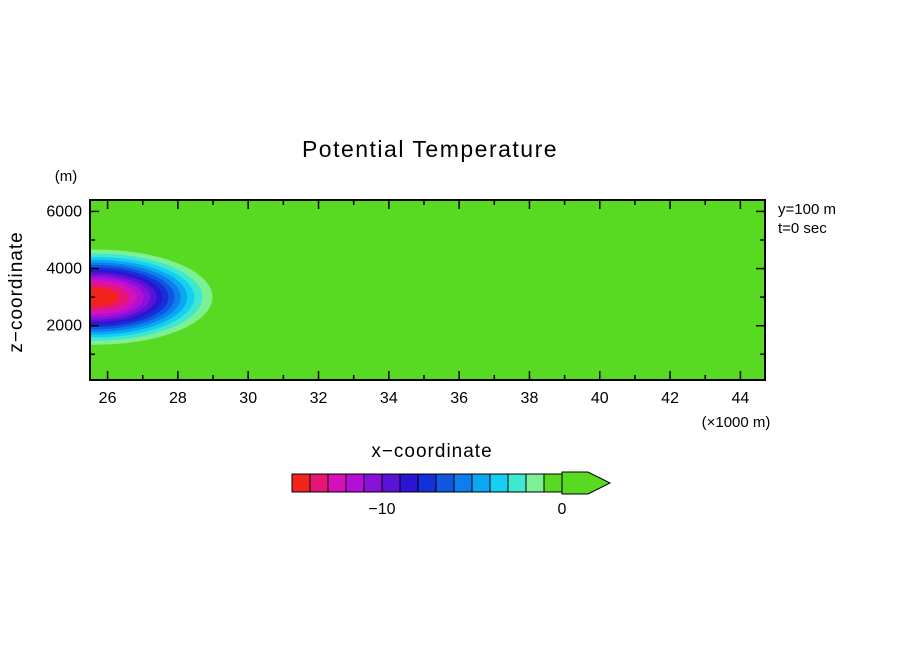 The width and height of the screenshot is (904, 654). What do you see at coordinates (562, 509) in the screenshot?
I see `colorbar-label: 0` at bounding box center [562, 509].